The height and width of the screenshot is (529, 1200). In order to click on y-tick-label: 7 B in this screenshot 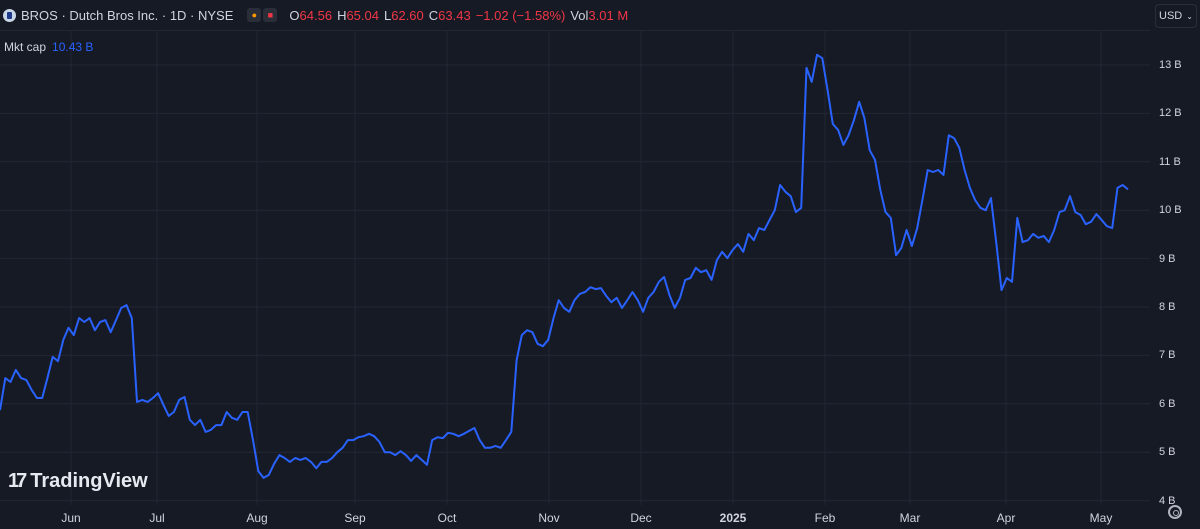, I will do `click(1167, 355)`.